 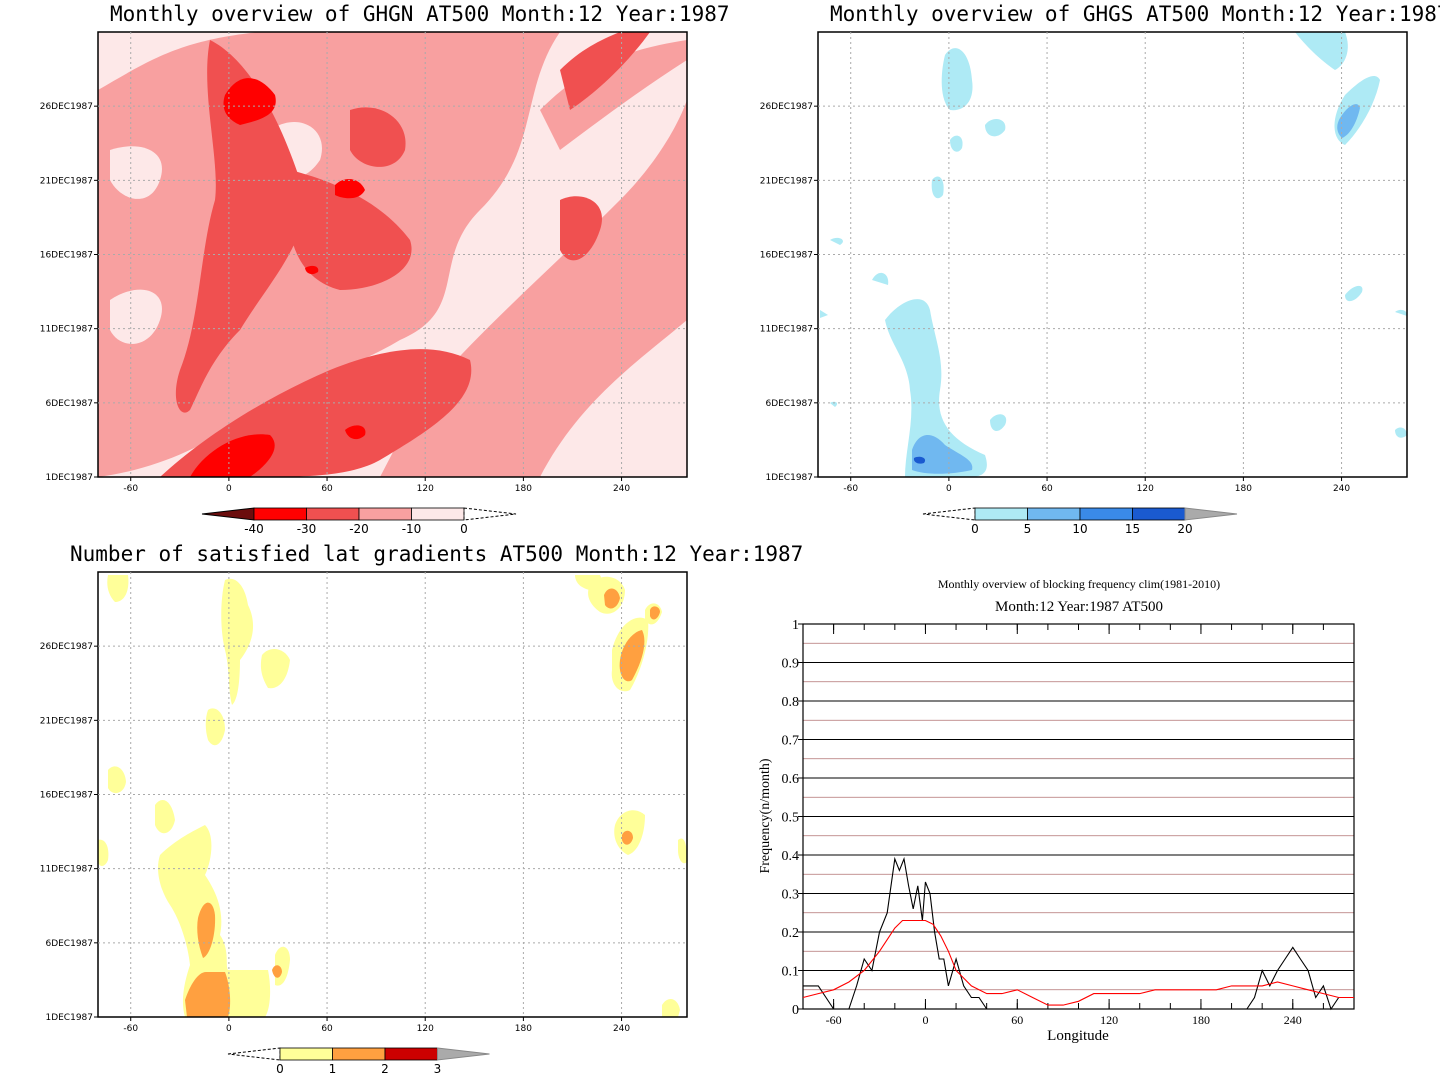 What do you see at coordinates (791, 664) in the screenshot?
I see `y-tick-label: 0.9` at bounding box center [791, 664].